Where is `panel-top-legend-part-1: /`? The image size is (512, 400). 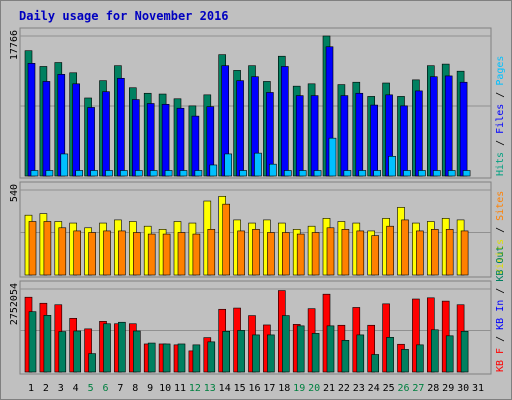 panel-top-legend-part-1: / is located at coordinates (500, 143).